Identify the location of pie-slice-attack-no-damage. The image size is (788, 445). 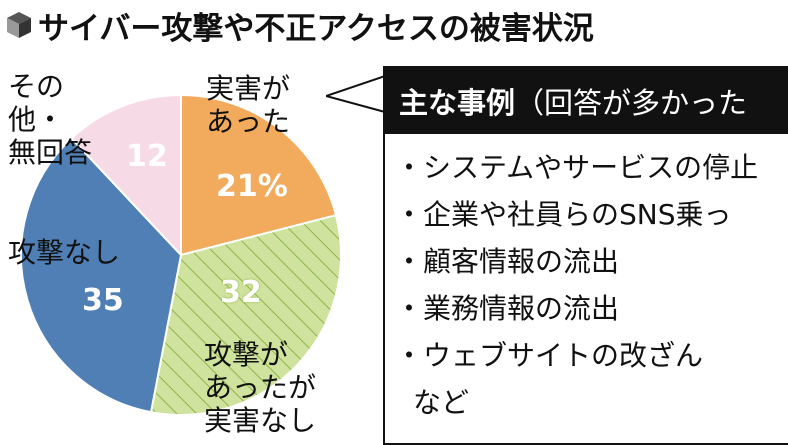
(245, 314).